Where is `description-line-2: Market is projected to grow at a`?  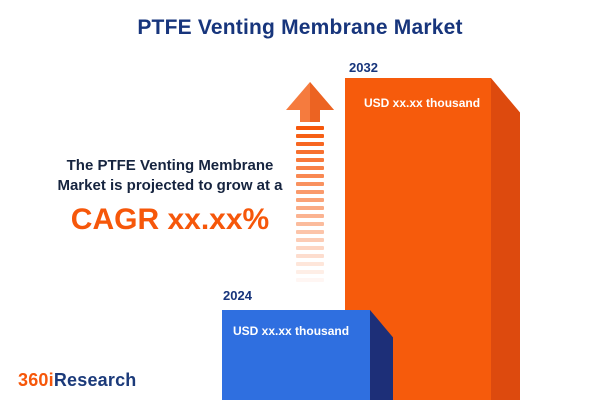 description-line-2: Market is projected to grow at a is located at coordinates (170, 185).